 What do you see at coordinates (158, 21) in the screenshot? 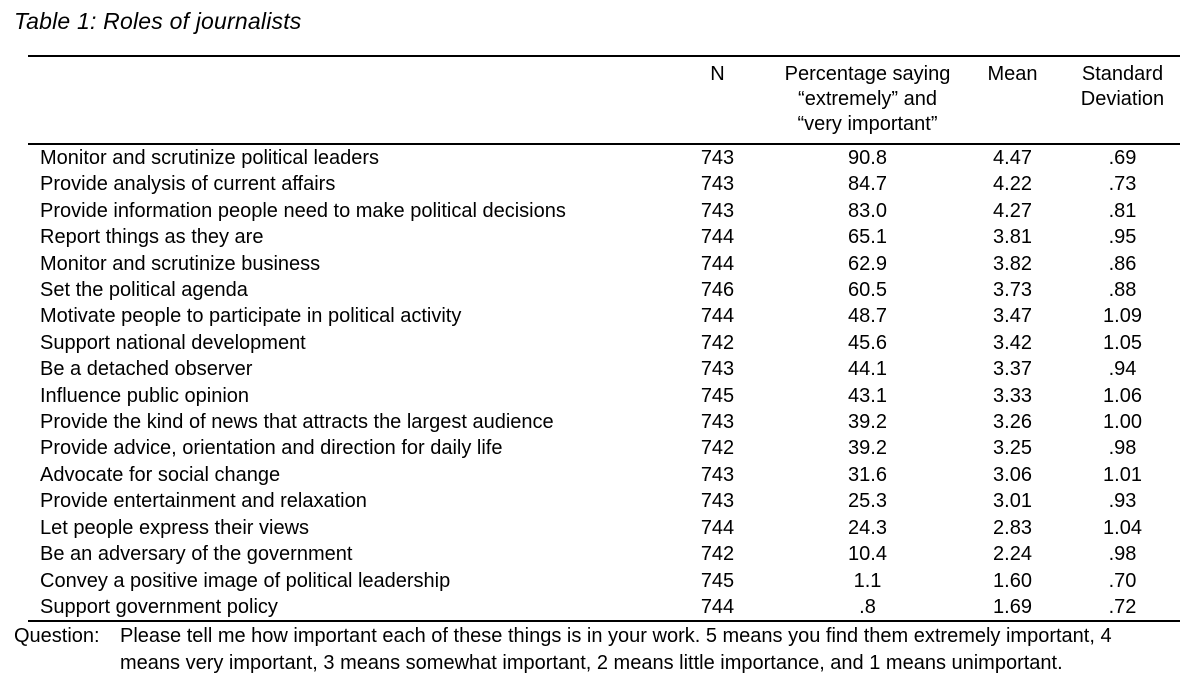
I see `table-title: Table 1: Roles of journalists` at bounding box center [158, 21].